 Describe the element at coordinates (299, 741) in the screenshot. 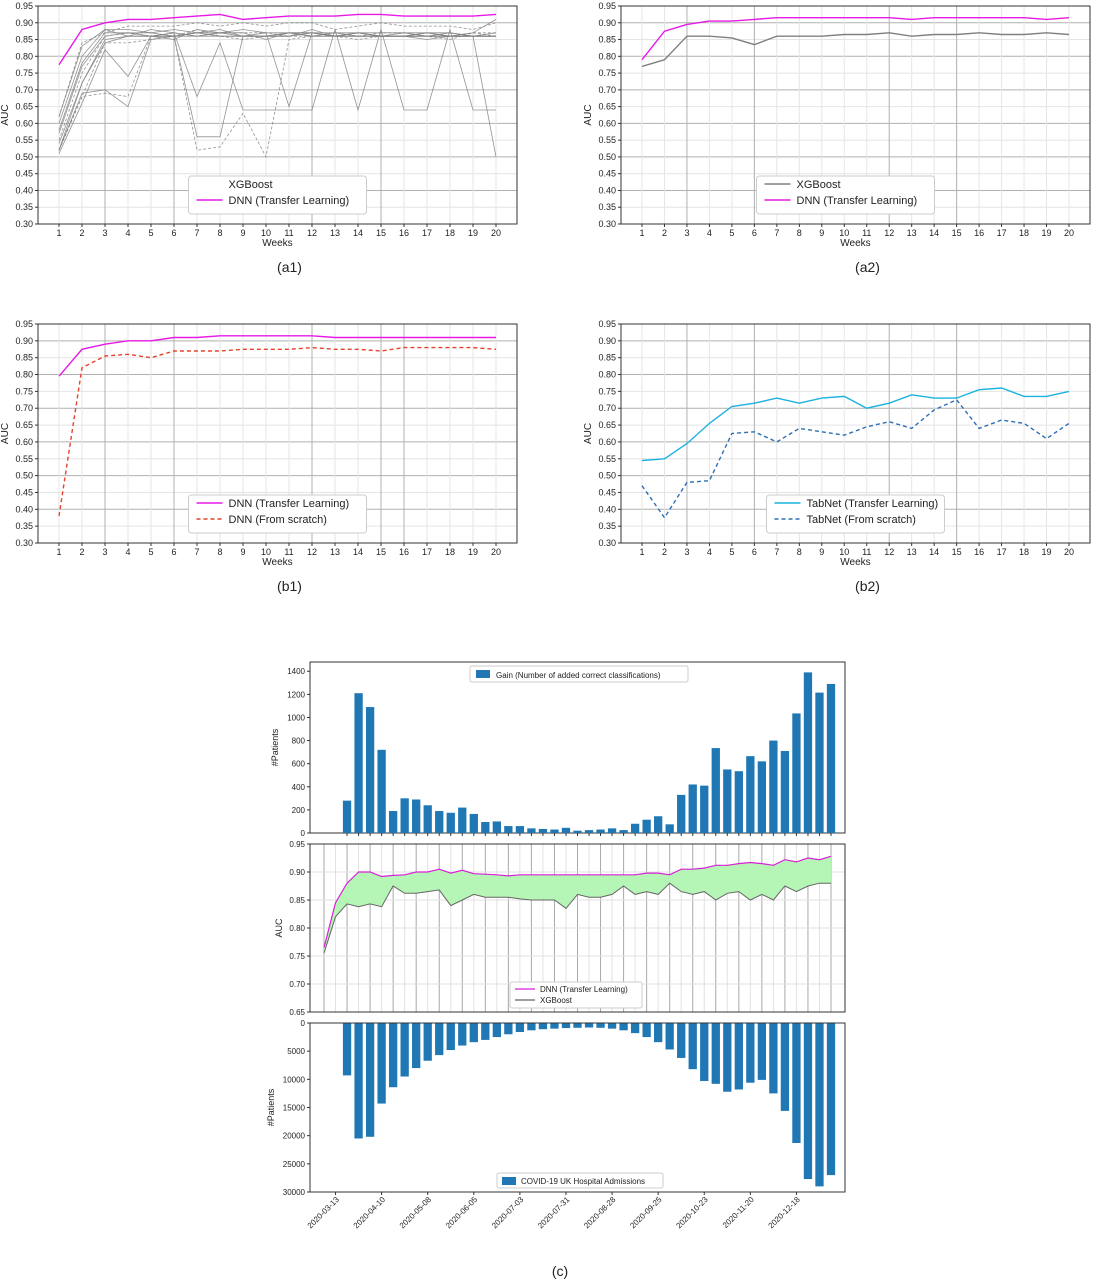

I see `y-tick-label: 800` at that location.